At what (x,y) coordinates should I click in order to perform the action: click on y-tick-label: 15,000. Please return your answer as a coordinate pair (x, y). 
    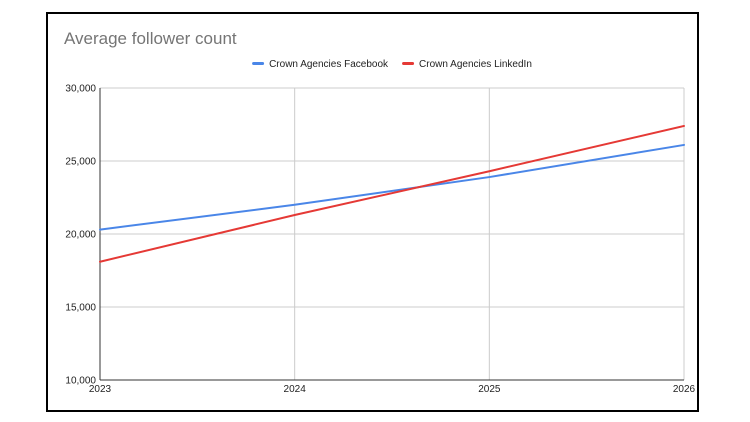
    Looking at the image, I should click on (80, 308).